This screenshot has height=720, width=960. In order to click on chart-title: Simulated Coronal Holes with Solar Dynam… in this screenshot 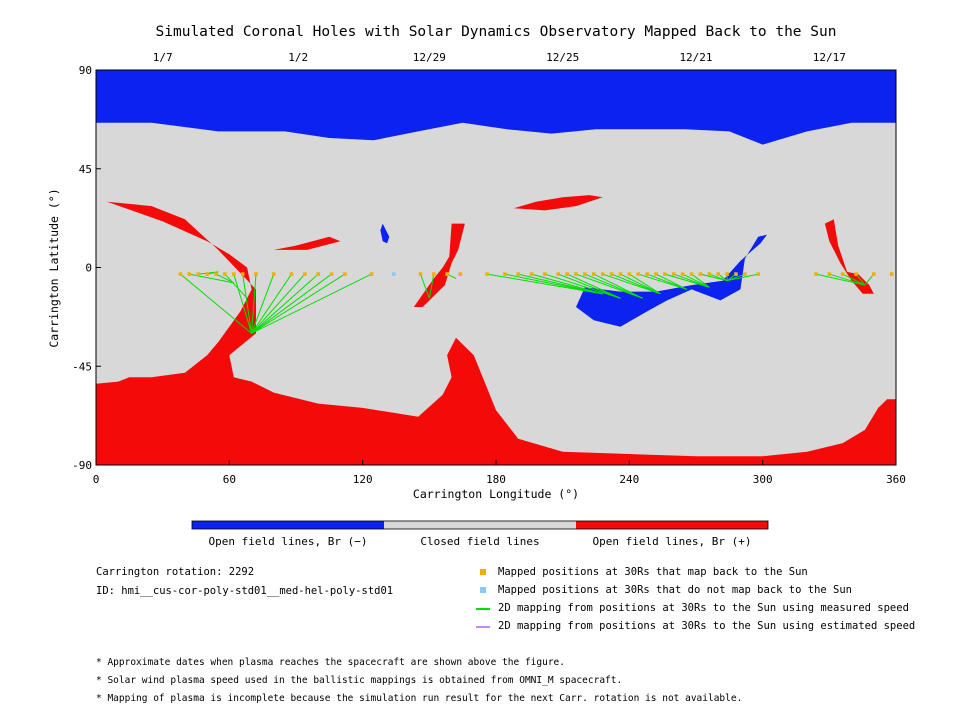, I will do `click(496, 32)`.